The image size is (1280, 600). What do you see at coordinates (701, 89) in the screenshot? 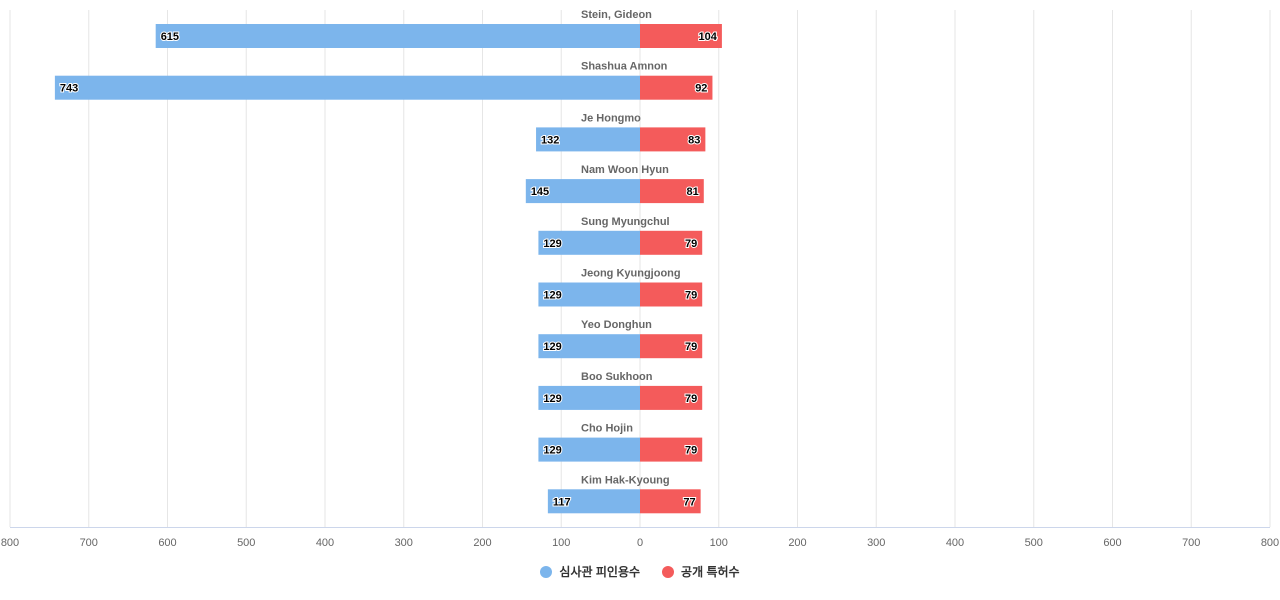
I see `data-label-right: 92` at bounding box center [701, 89].